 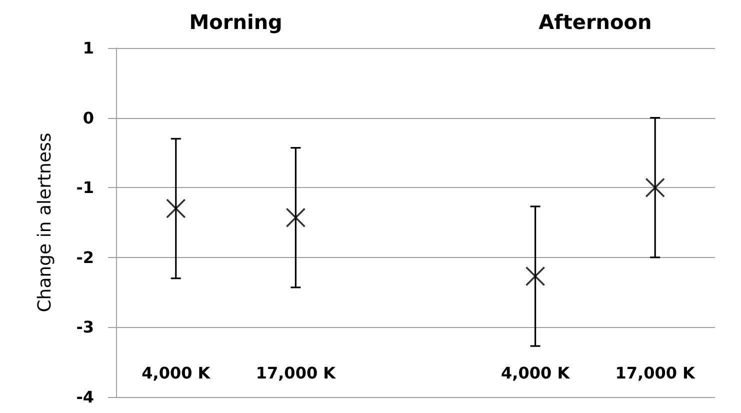 What do you see at coordinates (85, 257) in the screenshot?
I see `y-tick-label: -2` at bounding box center [85, 257].